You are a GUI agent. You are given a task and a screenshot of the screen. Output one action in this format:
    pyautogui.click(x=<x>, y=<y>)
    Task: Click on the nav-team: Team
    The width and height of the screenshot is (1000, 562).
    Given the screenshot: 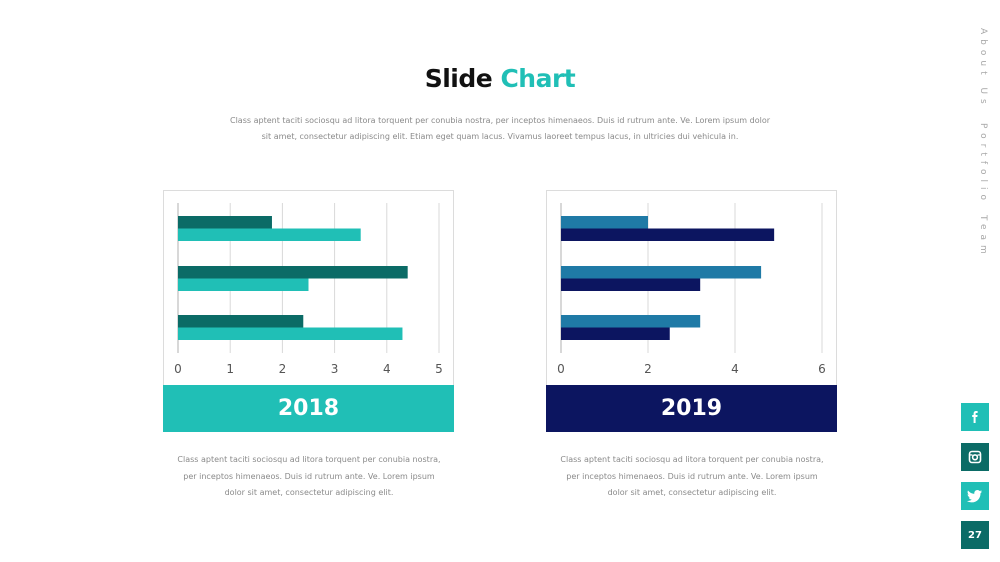 What is the action you would take?
    pyautogui.click(x=983, y=237)
    